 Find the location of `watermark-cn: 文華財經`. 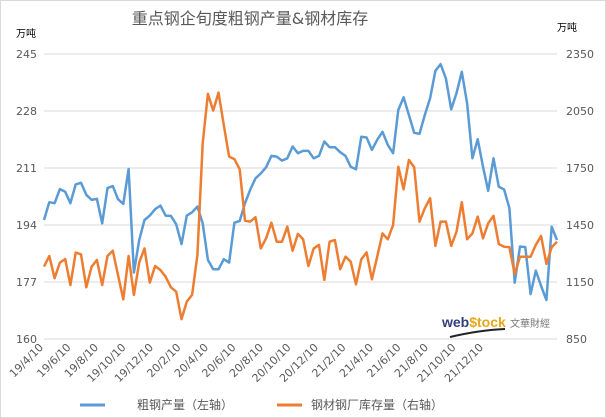

watermark-cn: 文華財經 is located at coordinates (530, 323).